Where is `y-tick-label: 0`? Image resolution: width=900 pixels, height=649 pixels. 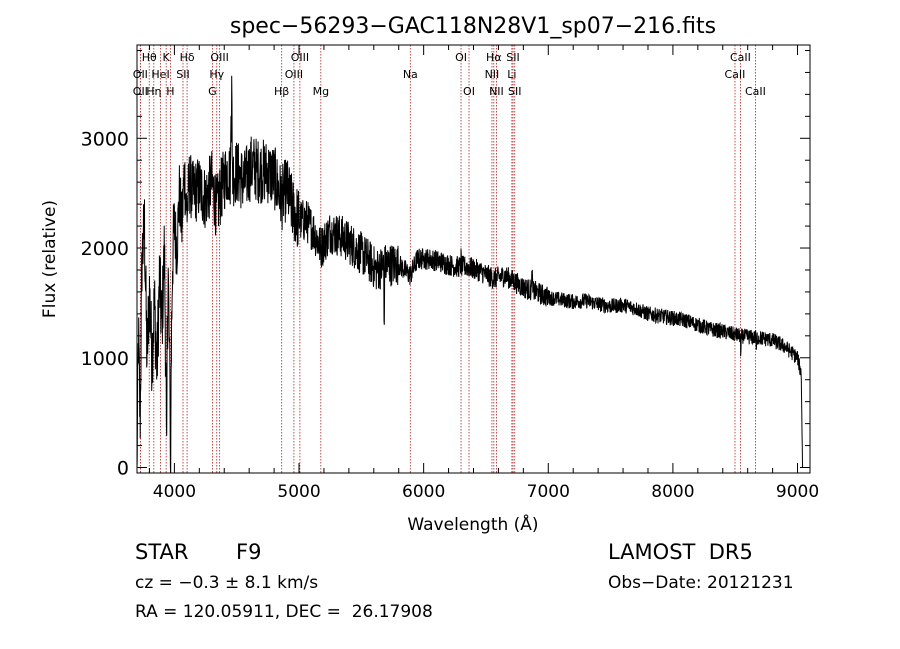
y-tick-label: 0 is located at coordinates (123, 469).